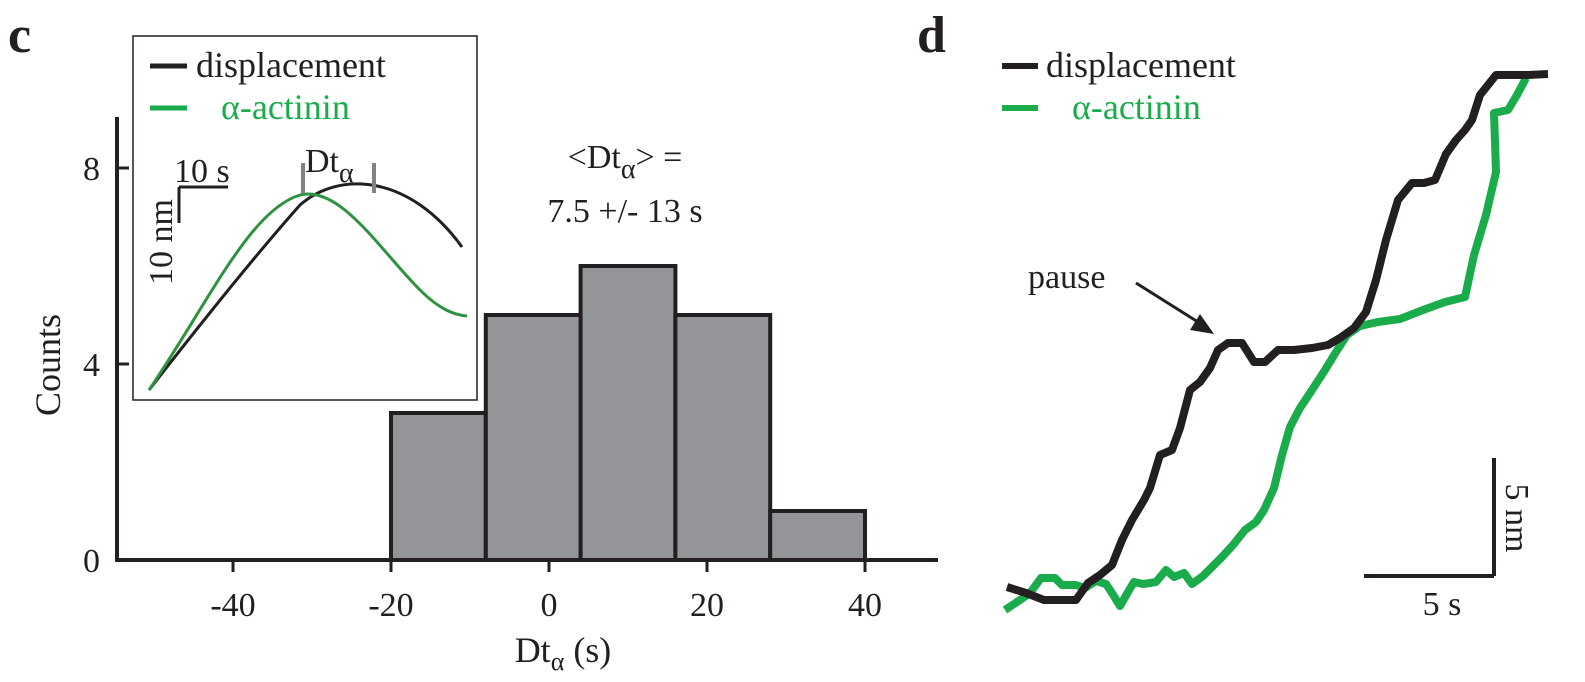 The image size is (1585, 682). I want to click on x-tick-label-0: -40, so click(232, 605).